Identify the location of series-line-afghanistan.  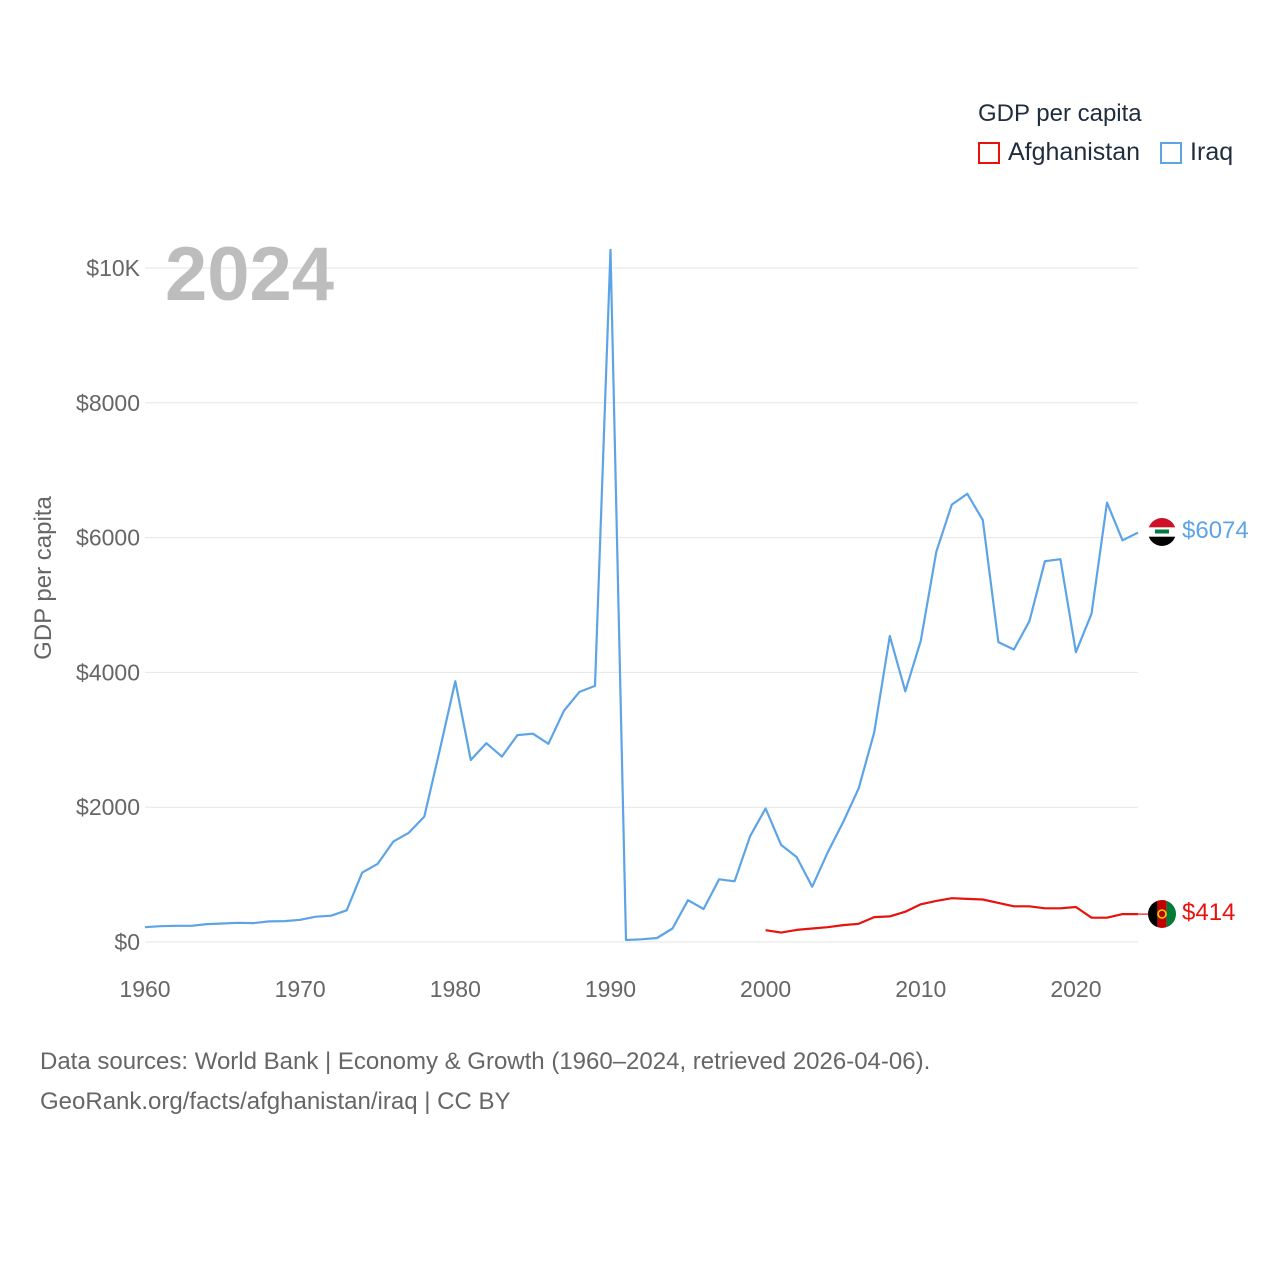
(951, 915).